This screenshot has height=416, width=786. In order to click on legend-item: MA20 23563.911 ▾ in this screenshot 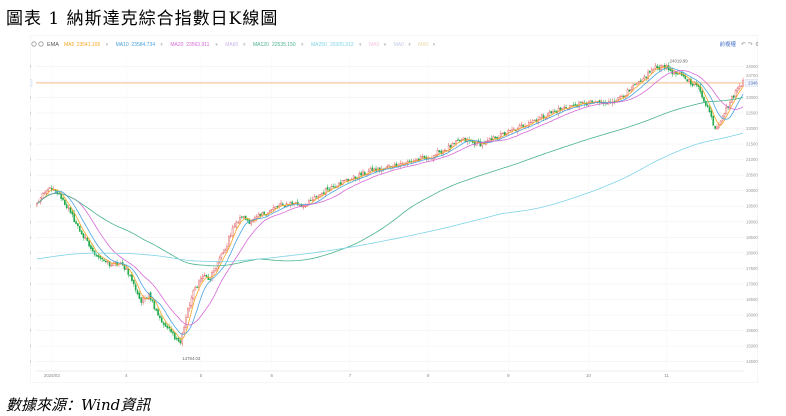, I will do `click(194, 45)`.